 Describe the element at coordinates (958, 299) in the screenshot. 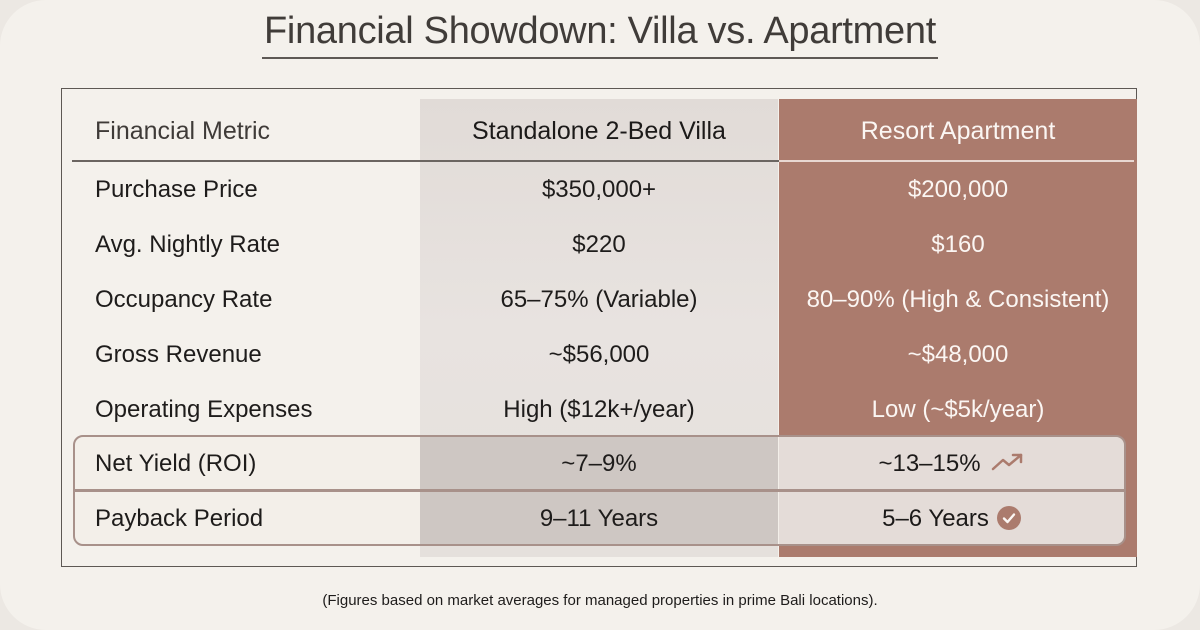

I see `row-apartment-value: 80–90% (High & Consistent)` at that location.